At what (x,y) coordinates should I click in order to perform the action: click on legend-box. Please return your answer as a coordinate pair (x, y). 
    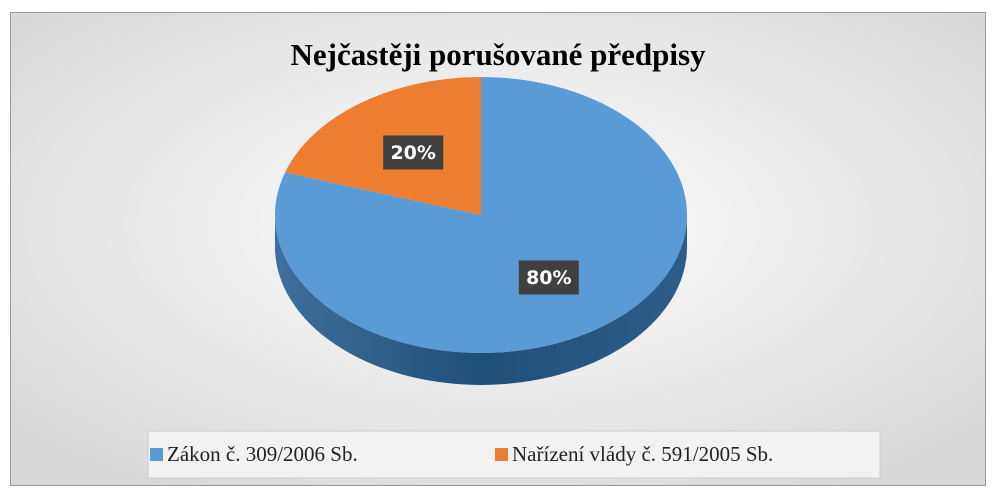
    Looking at the image, I should click on (514, 454).